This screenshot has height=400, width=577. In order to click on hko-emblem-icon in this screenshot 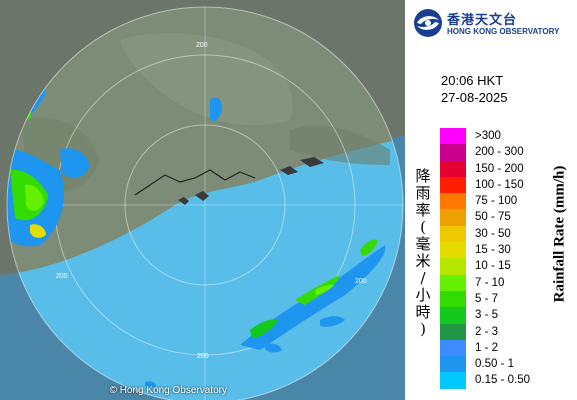, I will do `click(428, 23)`.